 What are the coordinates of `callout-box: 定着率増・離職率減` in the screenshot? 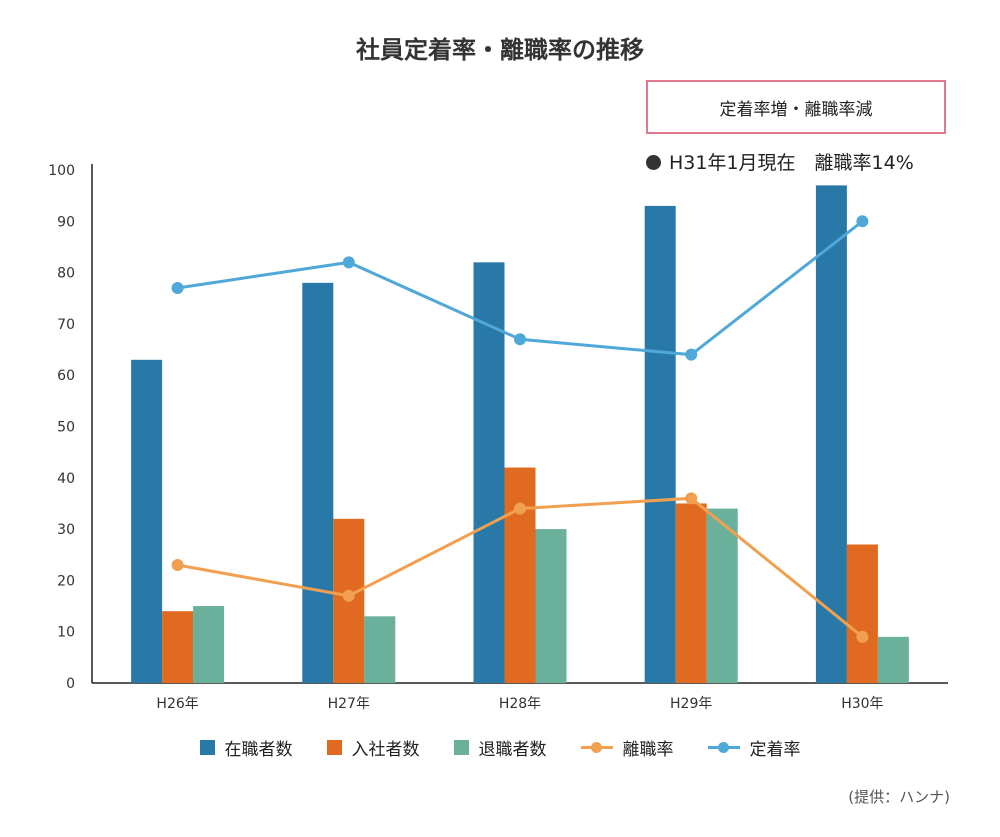 It's located at (796, 107).